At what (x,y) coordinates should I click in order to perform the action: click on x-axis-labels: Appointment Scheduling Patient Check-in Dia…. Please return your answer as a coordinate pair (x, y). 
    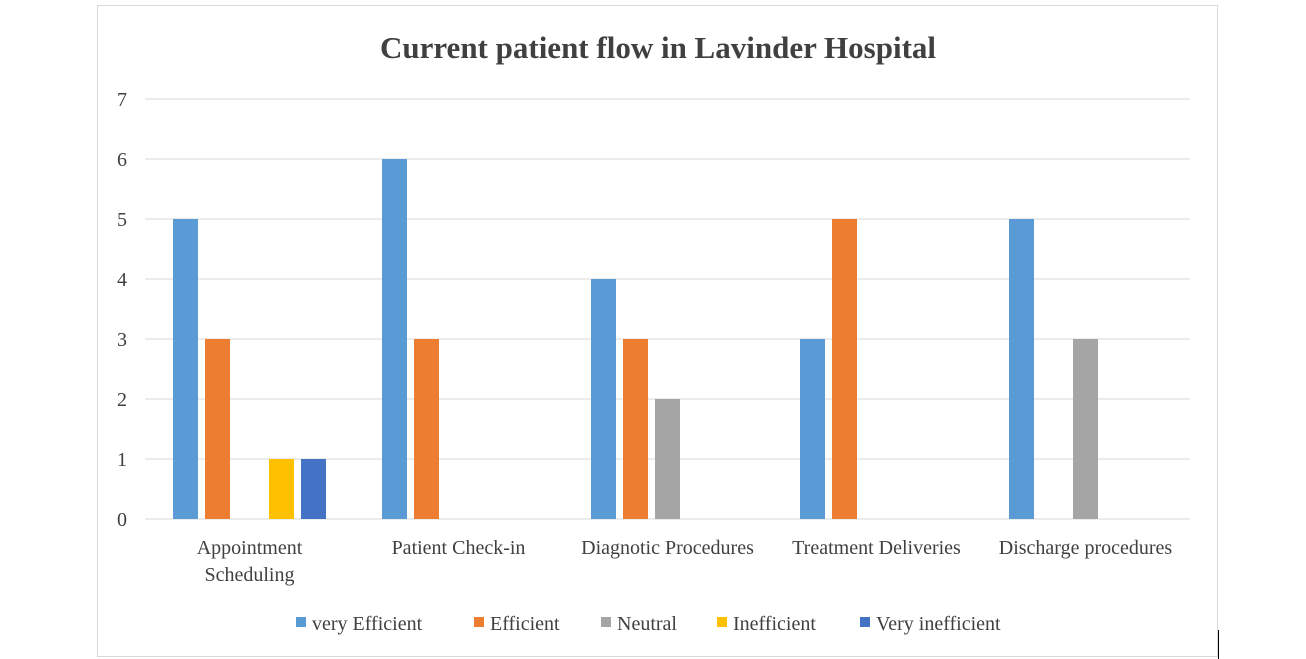
    Looking at the image, I should click on (685, 561).